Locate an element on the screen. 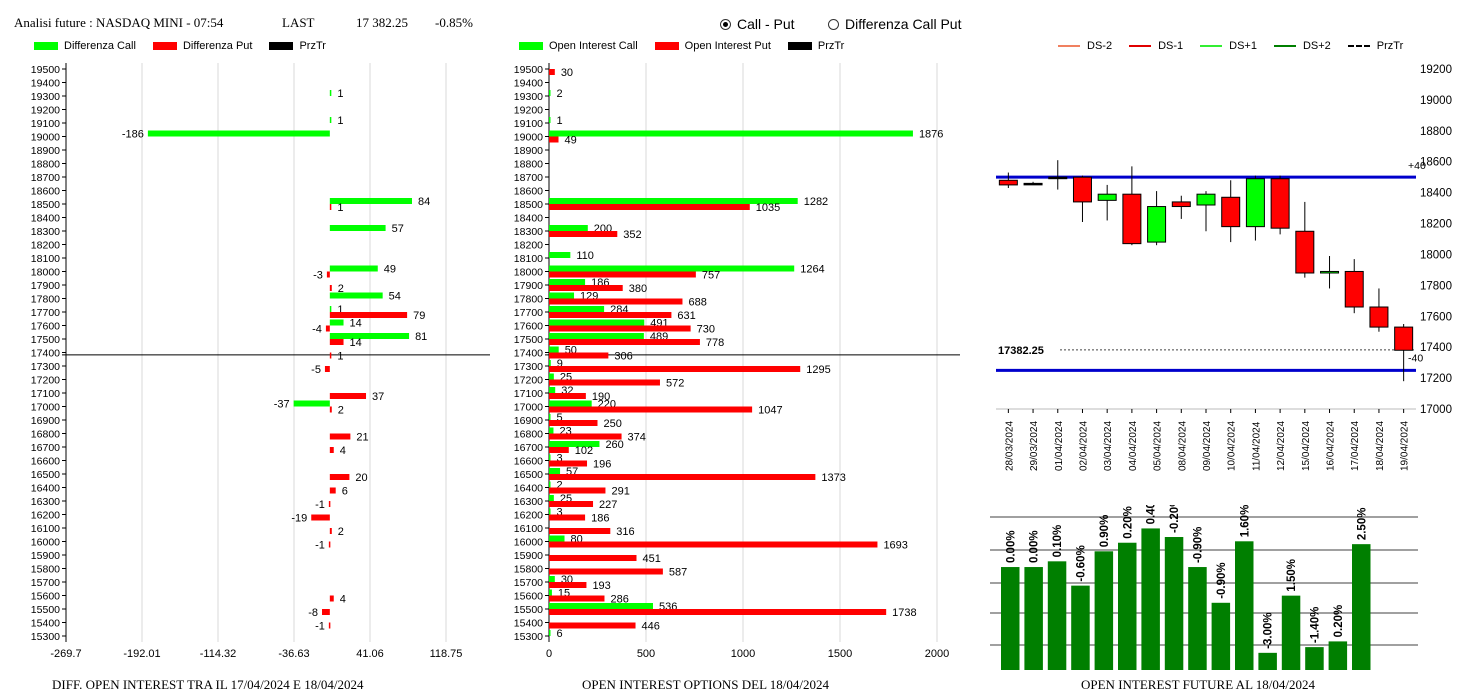 This screenshot has width=1459, height=694. put-value-label: 79 is located at coordinates (419, 316).